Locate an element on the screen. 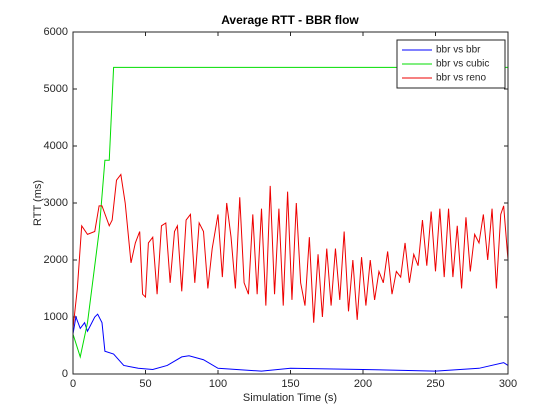 The image size is (560, 420). y-tick-label: 3000 is located at coordinates (56, 203).